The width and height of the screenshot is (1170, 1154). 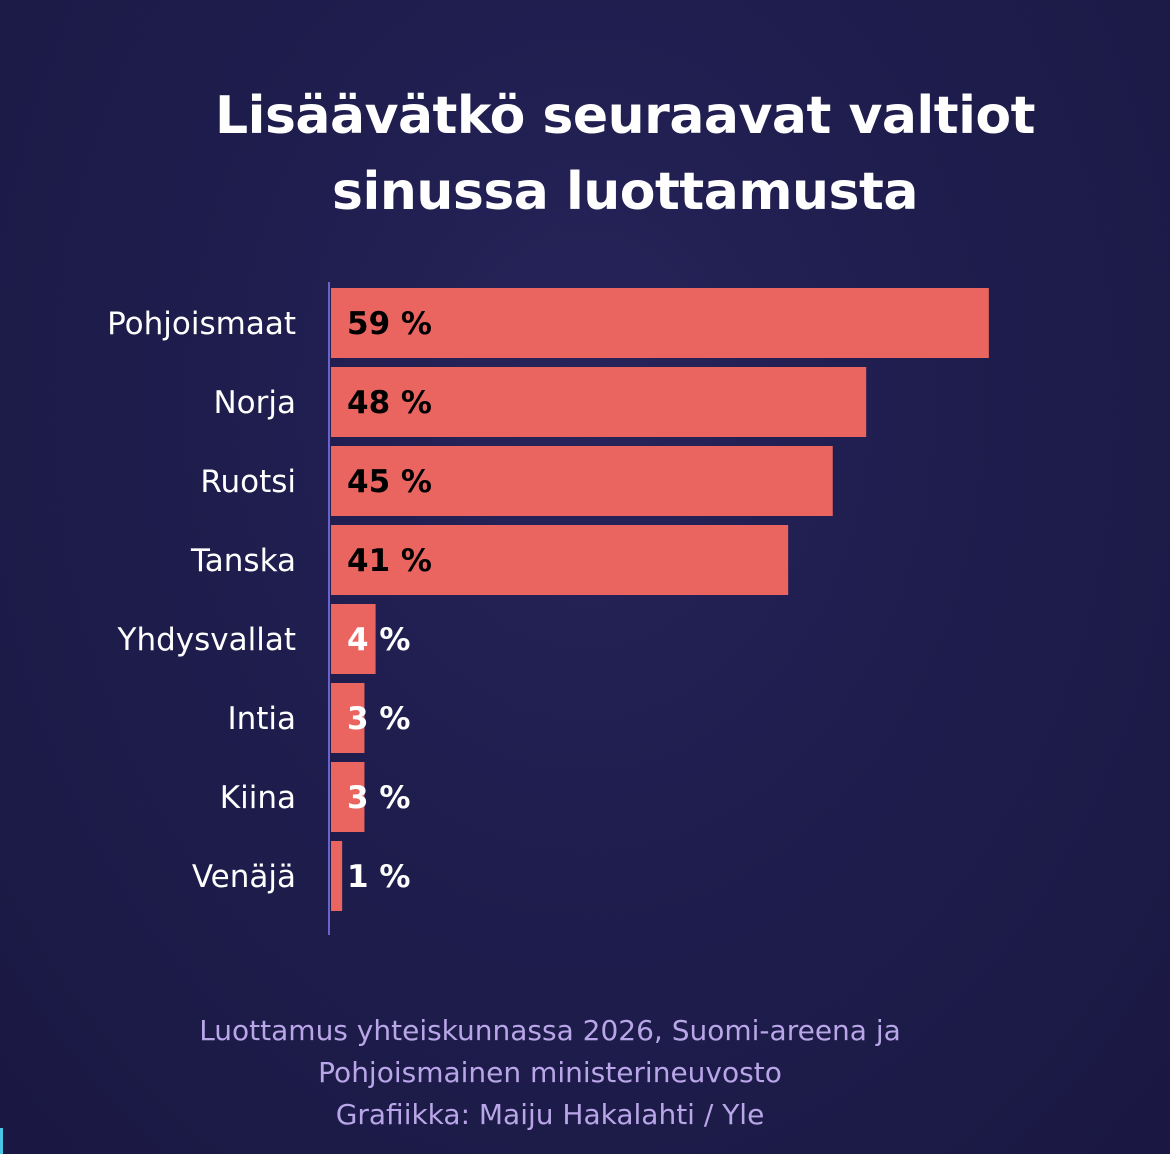 What do you see at coordinates (625, 192) in the screenshot?
I see `chart-title-line-2: sinussa luottamusta` at bounding box center [625, 192].